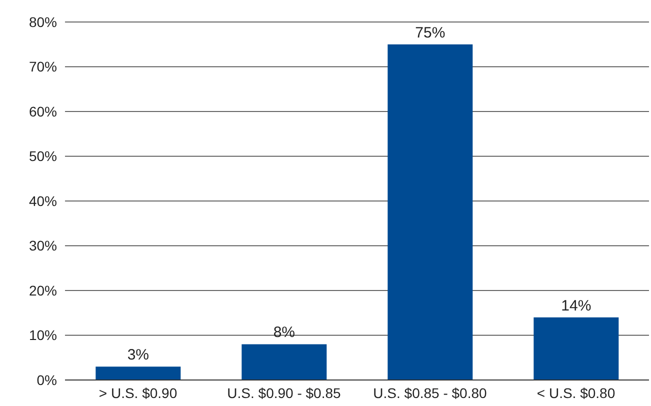 Image resolution: width=651 pixels, height=406 pixels. Describe the element at coordinates (42, 290) in the screenshot. I see `y-tick-label: 20%` at that location.